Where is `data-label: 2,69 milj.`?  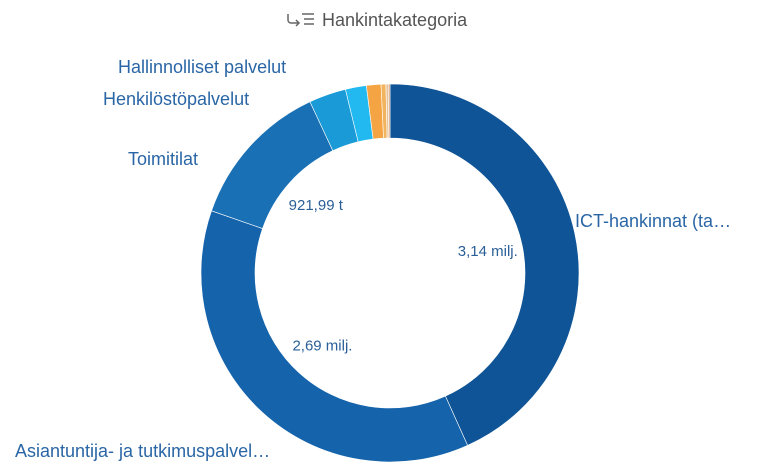
data-label: 2,69 milj. is located at coordinates (322, 346).